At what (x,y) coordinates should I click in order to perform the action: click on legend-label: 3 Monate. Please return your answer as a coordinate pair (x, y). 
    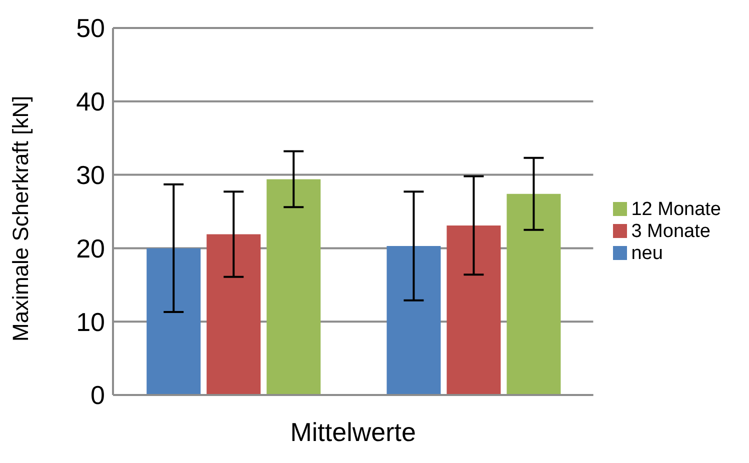
    Looking at the image, I should click on (670, 231).